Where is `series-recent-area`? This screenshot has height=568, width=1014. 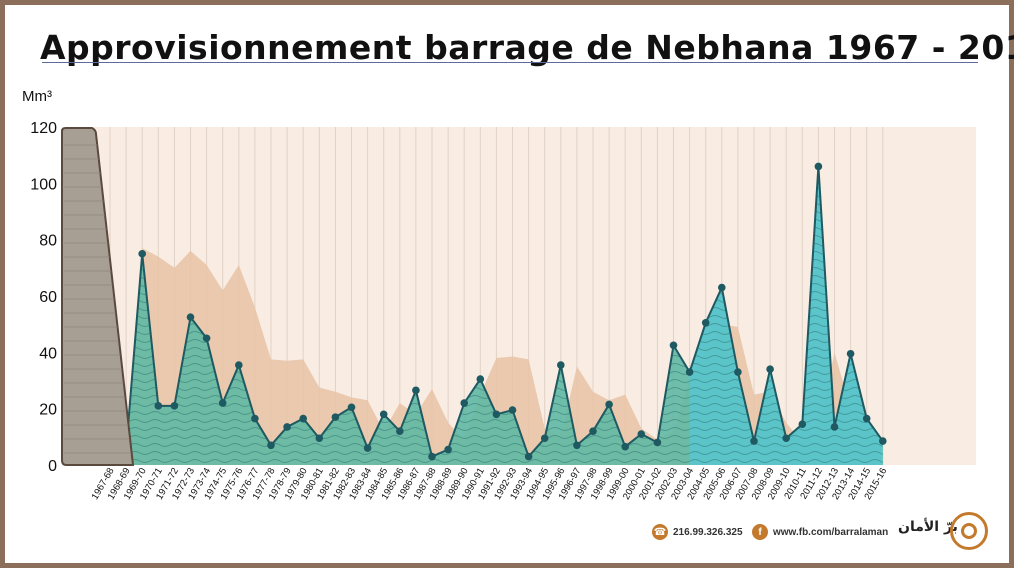
series-recent-area is located at coordinates (786, 315).